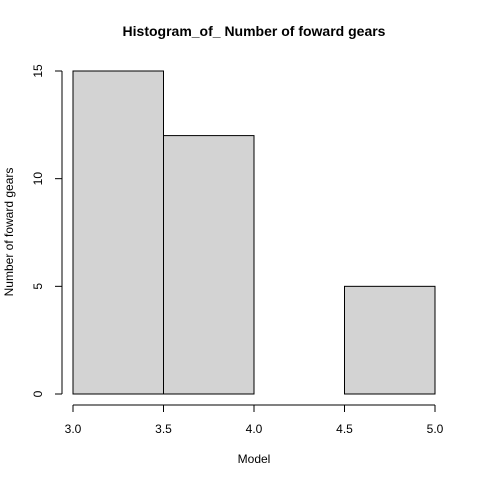 Image resolution: width=480 pixels, height=480 pixels. Describe the element at coordinates (254, 31) in the screenshot. I see `chart-title: Histogram_of_ Number of foward gears` at that location.